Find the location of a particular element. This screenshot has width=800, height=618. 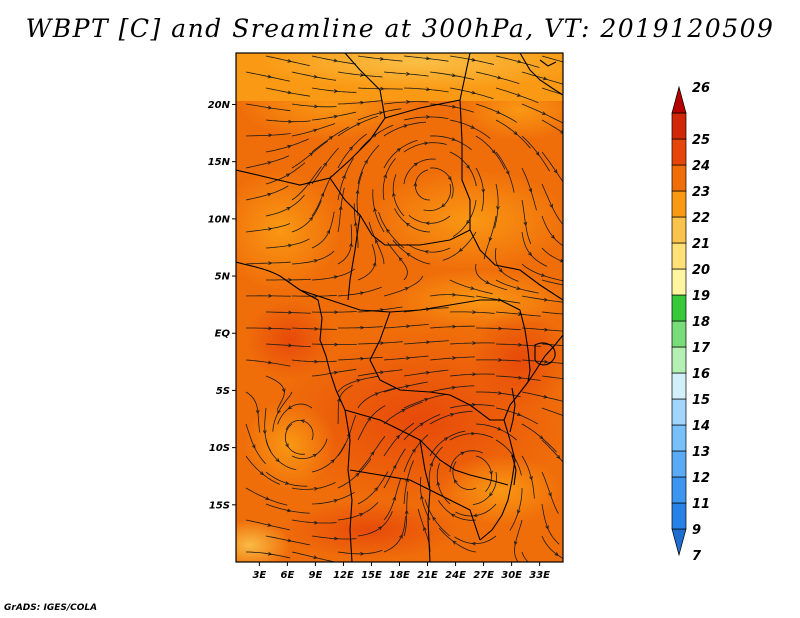

lon-tick-label: 24E is located at coordinates (455, 575).